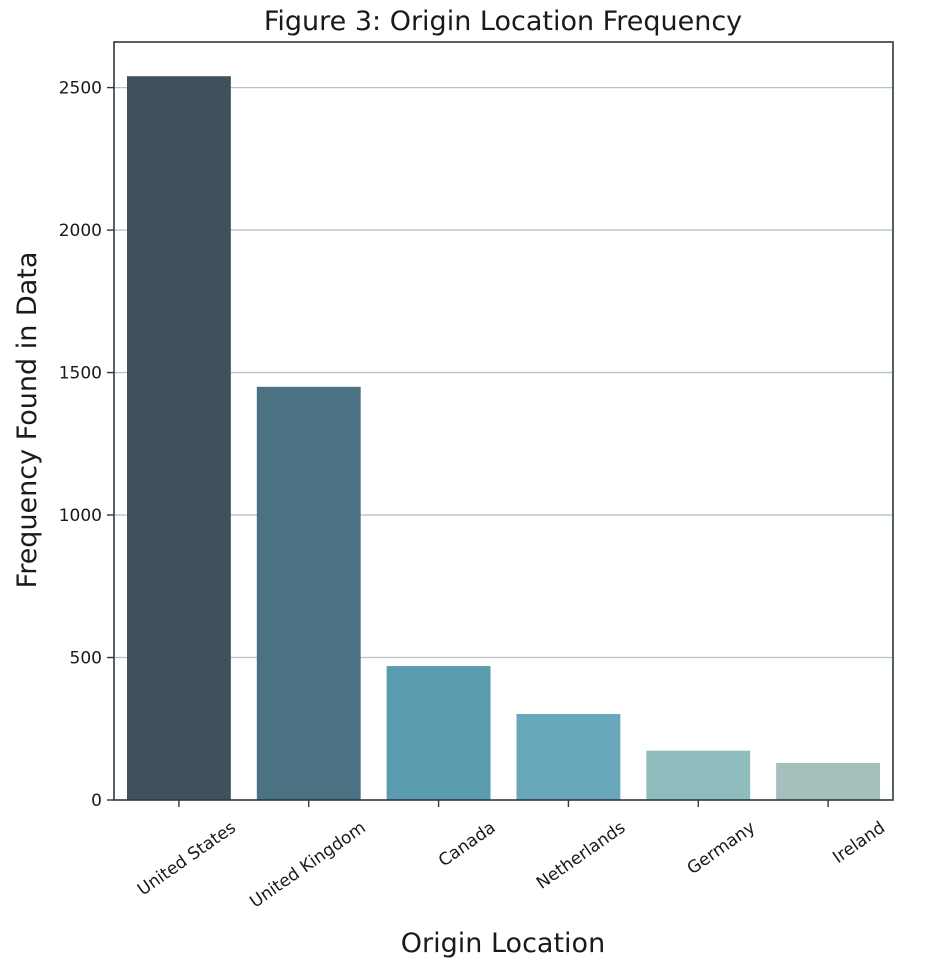 This screenshot has width=936, height=964. Describe the element at coordinates (467, 844) in the screenshot. I see `x-tick-label: Canada` at that location.